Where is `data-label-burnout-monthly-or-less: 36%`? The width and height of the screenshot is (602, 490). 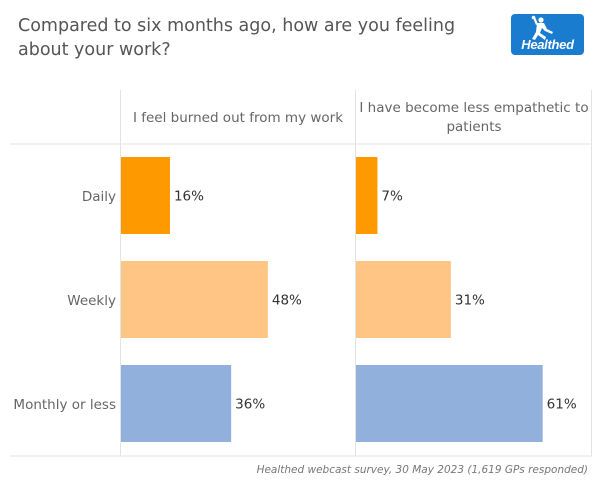 data-label-burnout-monthly-or-less: 36% is located at coordinates (250, 405).